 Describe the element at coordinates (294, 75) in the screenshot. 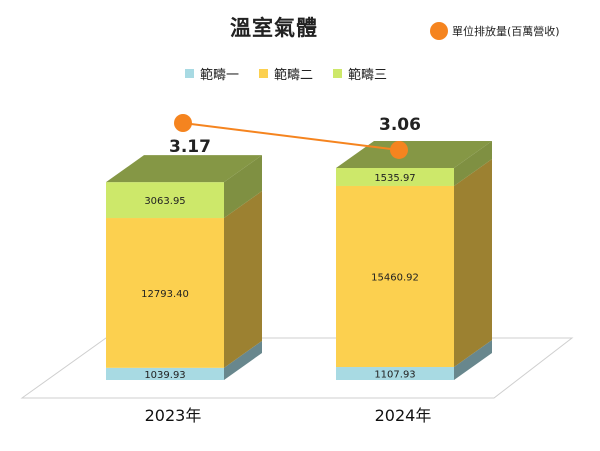

I see `legend-label-scope-2: 範疇二` at that location.